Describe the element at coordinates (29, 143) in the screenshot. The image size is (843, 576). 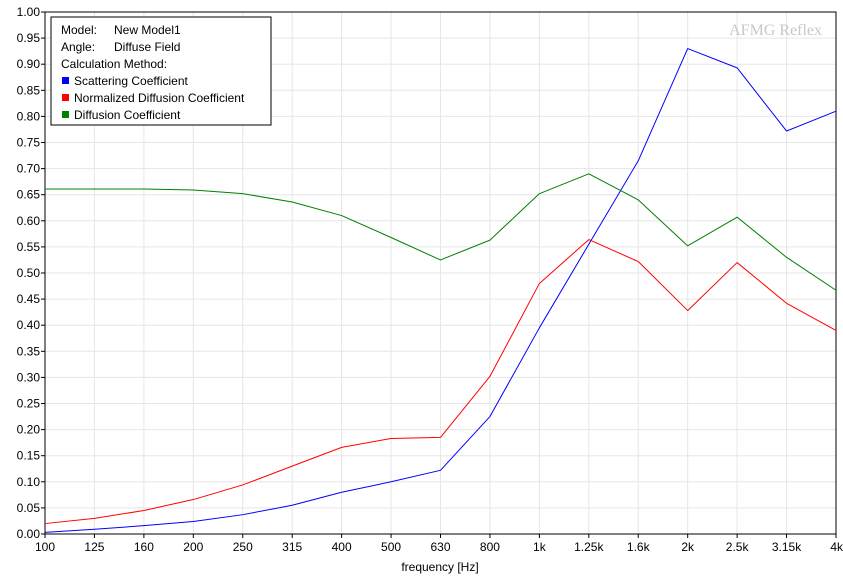
I see `y-tick-label: 0.75` at that location.